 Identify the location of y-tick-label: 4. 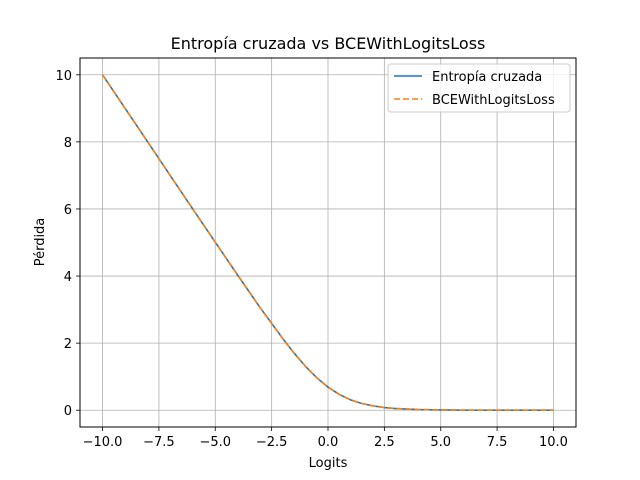
(68, 277).